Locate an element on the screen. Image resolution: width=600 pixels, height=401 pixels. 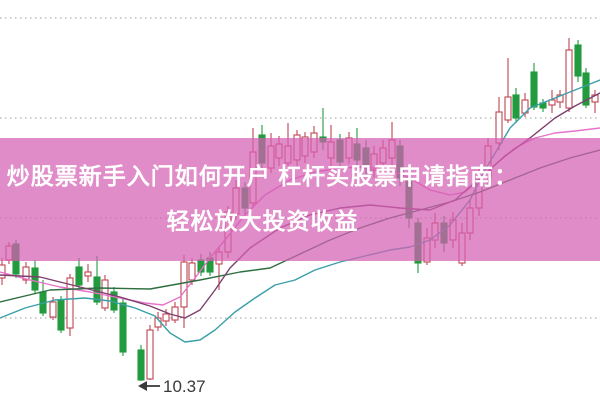
headline-line-2: 轻松放大投资收益 is located at coordinates (262, 221).